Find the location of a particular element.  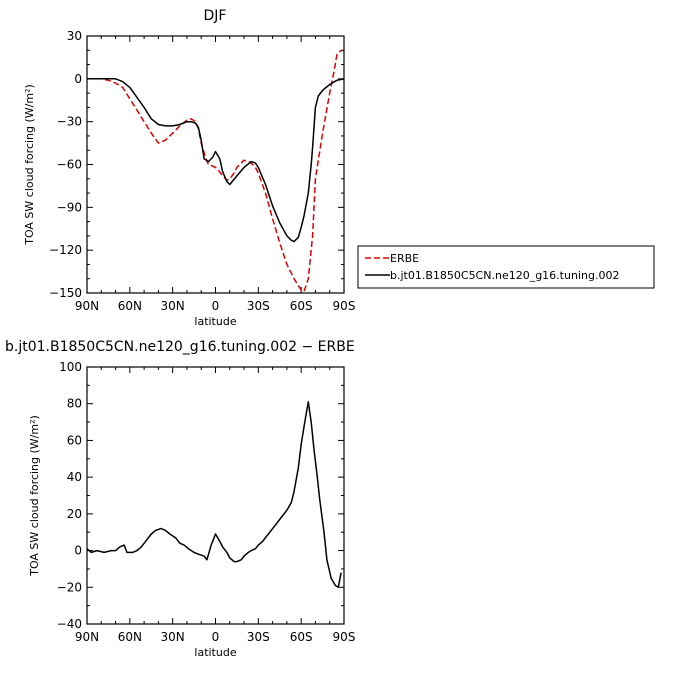

y-tick-label: 30 is located at coordinates (74, 36).